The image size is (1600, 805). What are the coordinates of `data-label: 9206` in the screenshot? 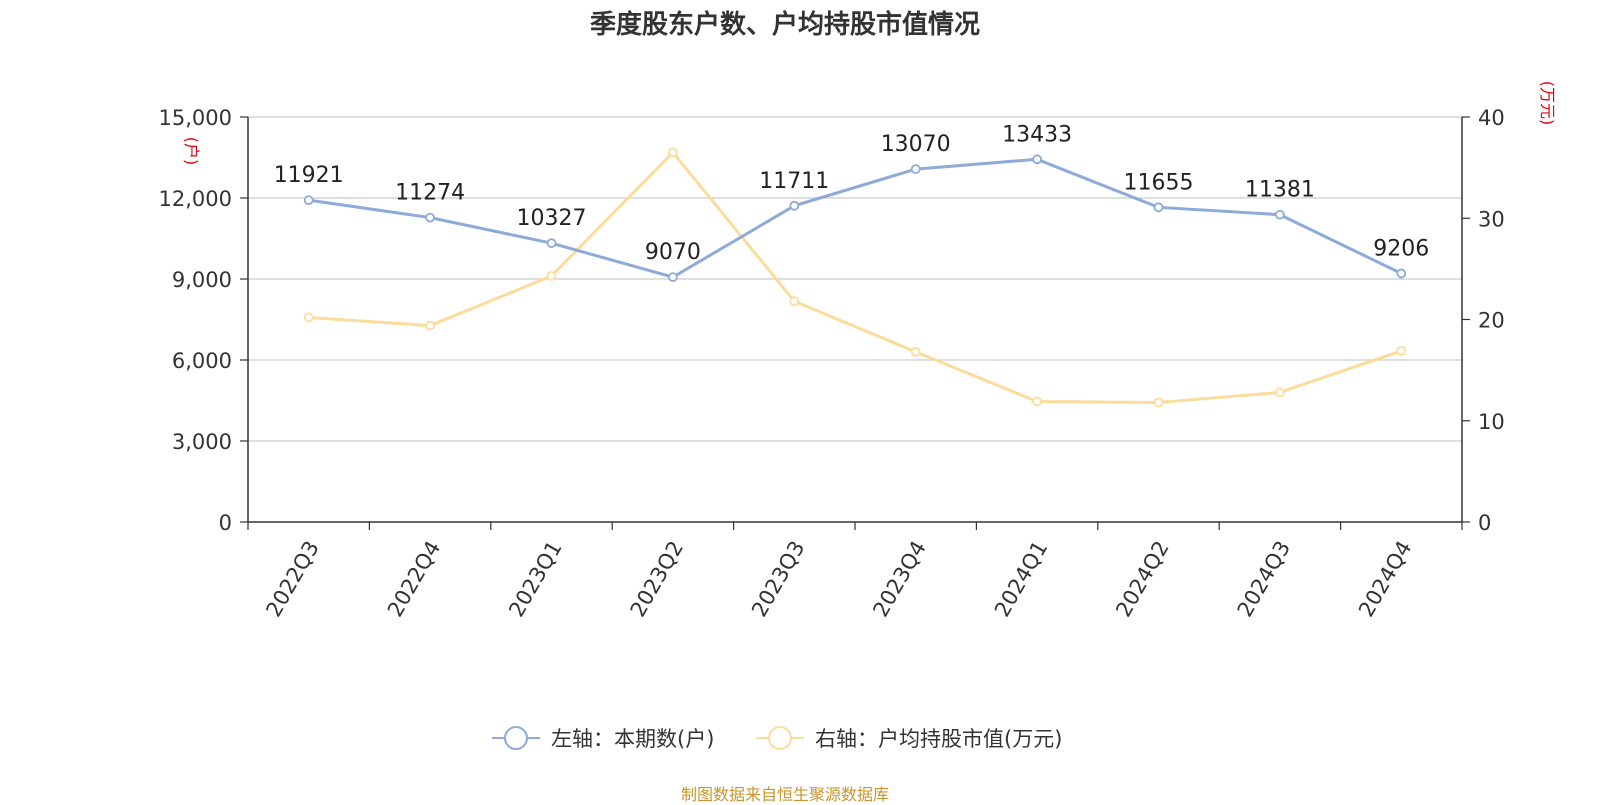 It's located at (1401, 248).